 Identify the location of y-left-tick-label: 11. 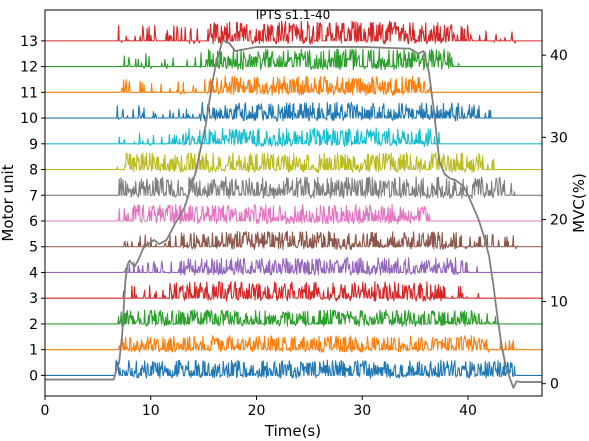
(29, 93).